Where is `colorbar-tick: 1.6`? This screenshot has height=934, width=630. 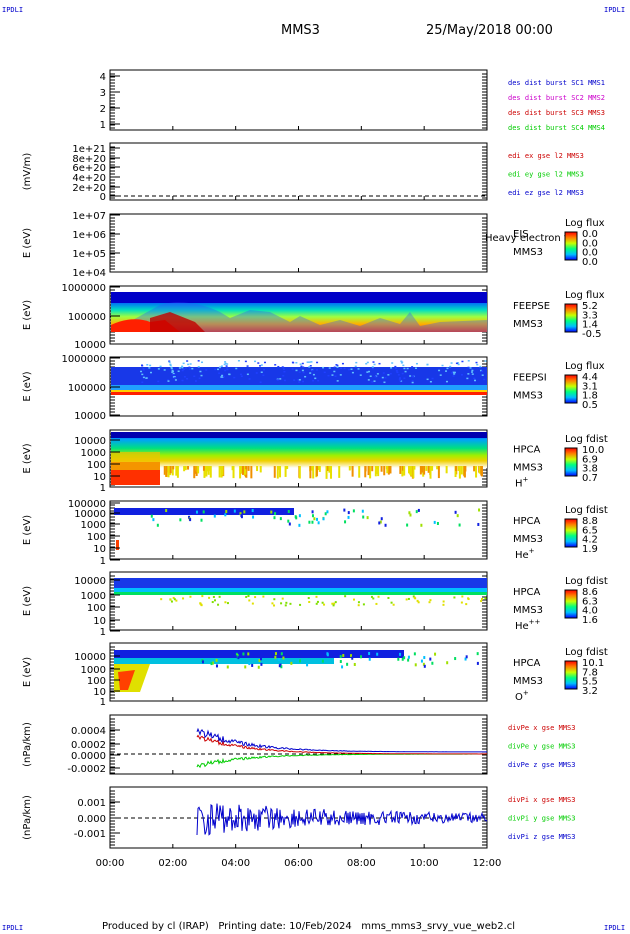
colorbar-tick: 1.6 is located at coordinates (590, 620).